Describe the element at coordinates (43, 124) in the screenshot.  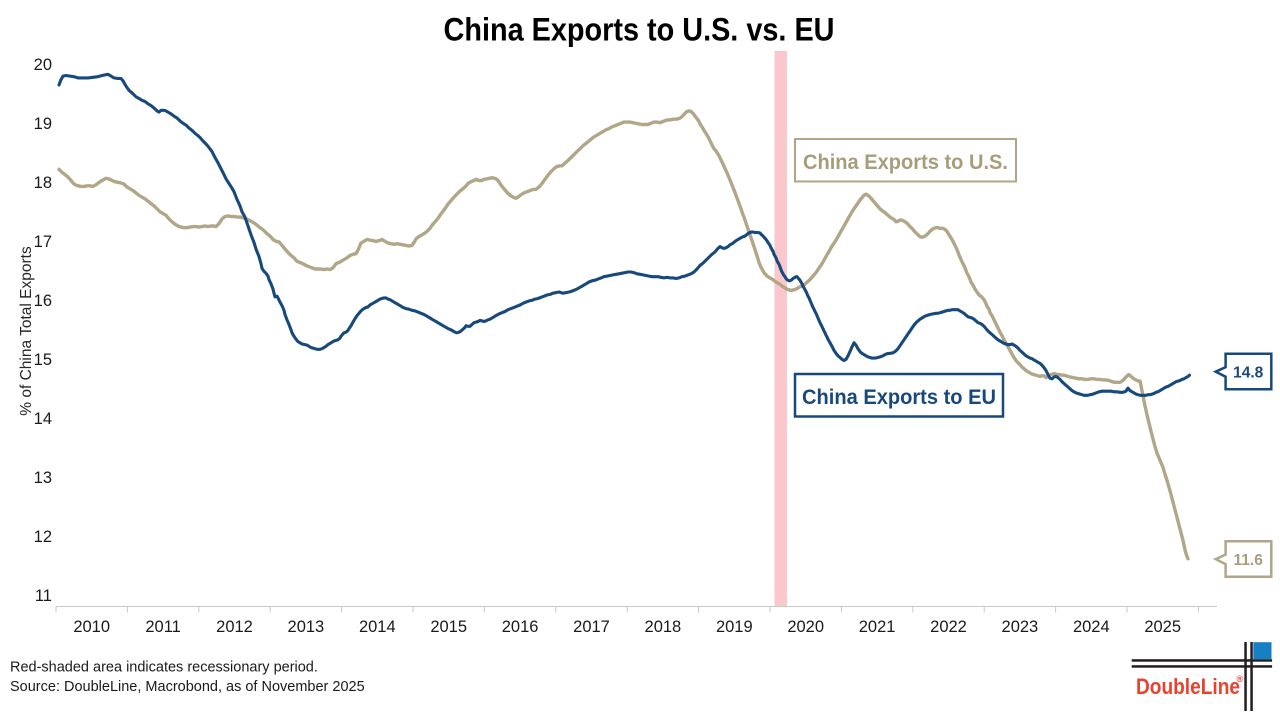
I see `svg-text: 19` at that location.